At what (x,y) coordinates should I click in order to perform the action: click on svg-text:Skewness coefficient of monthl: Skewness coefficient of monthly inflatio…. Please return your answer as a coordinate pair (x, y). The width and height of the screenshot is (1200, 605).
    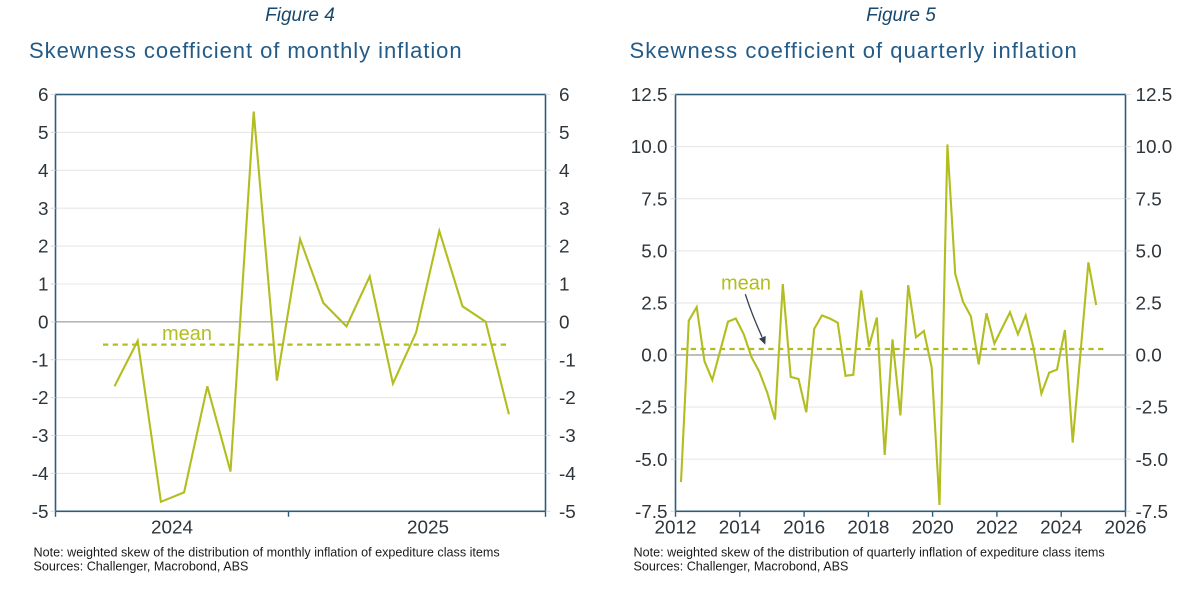
    Looking at the image, I should click on (246, 50).